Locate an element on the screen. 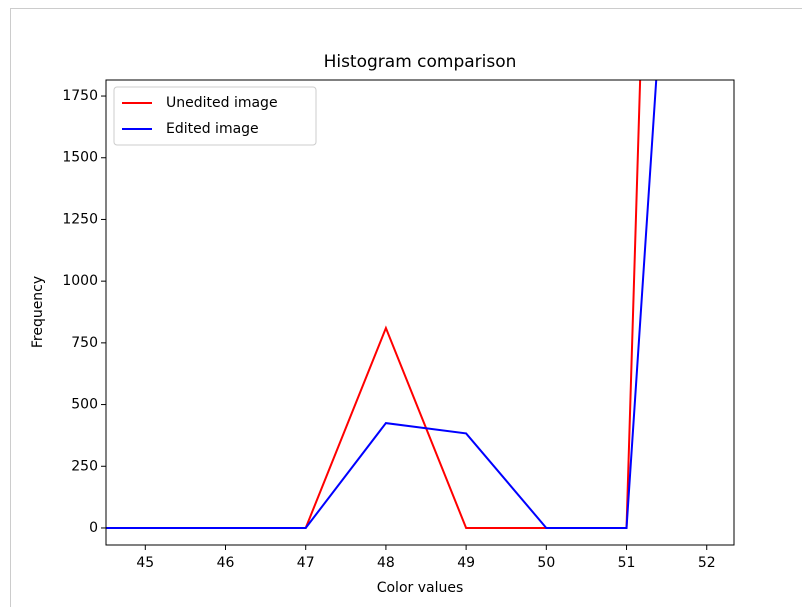 The width and height of the screenshot is (802, 607). y-tick-label: 750 is located at coordinates (84, 343).